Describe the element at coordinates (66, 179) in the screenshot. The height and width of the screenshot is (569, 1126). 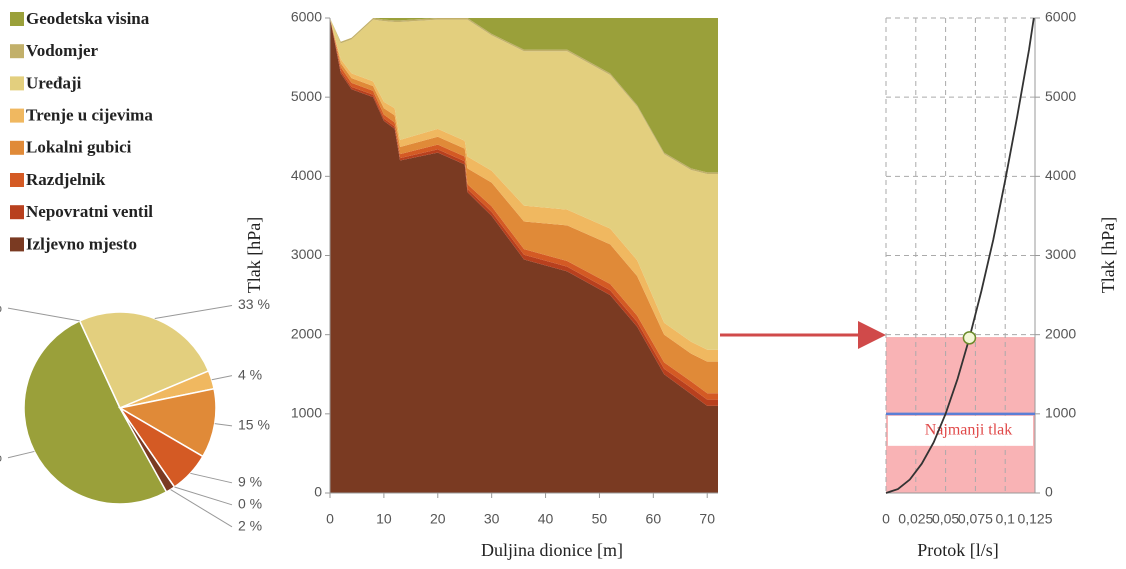
I see `legend-label: Razdjelnik` at that location.